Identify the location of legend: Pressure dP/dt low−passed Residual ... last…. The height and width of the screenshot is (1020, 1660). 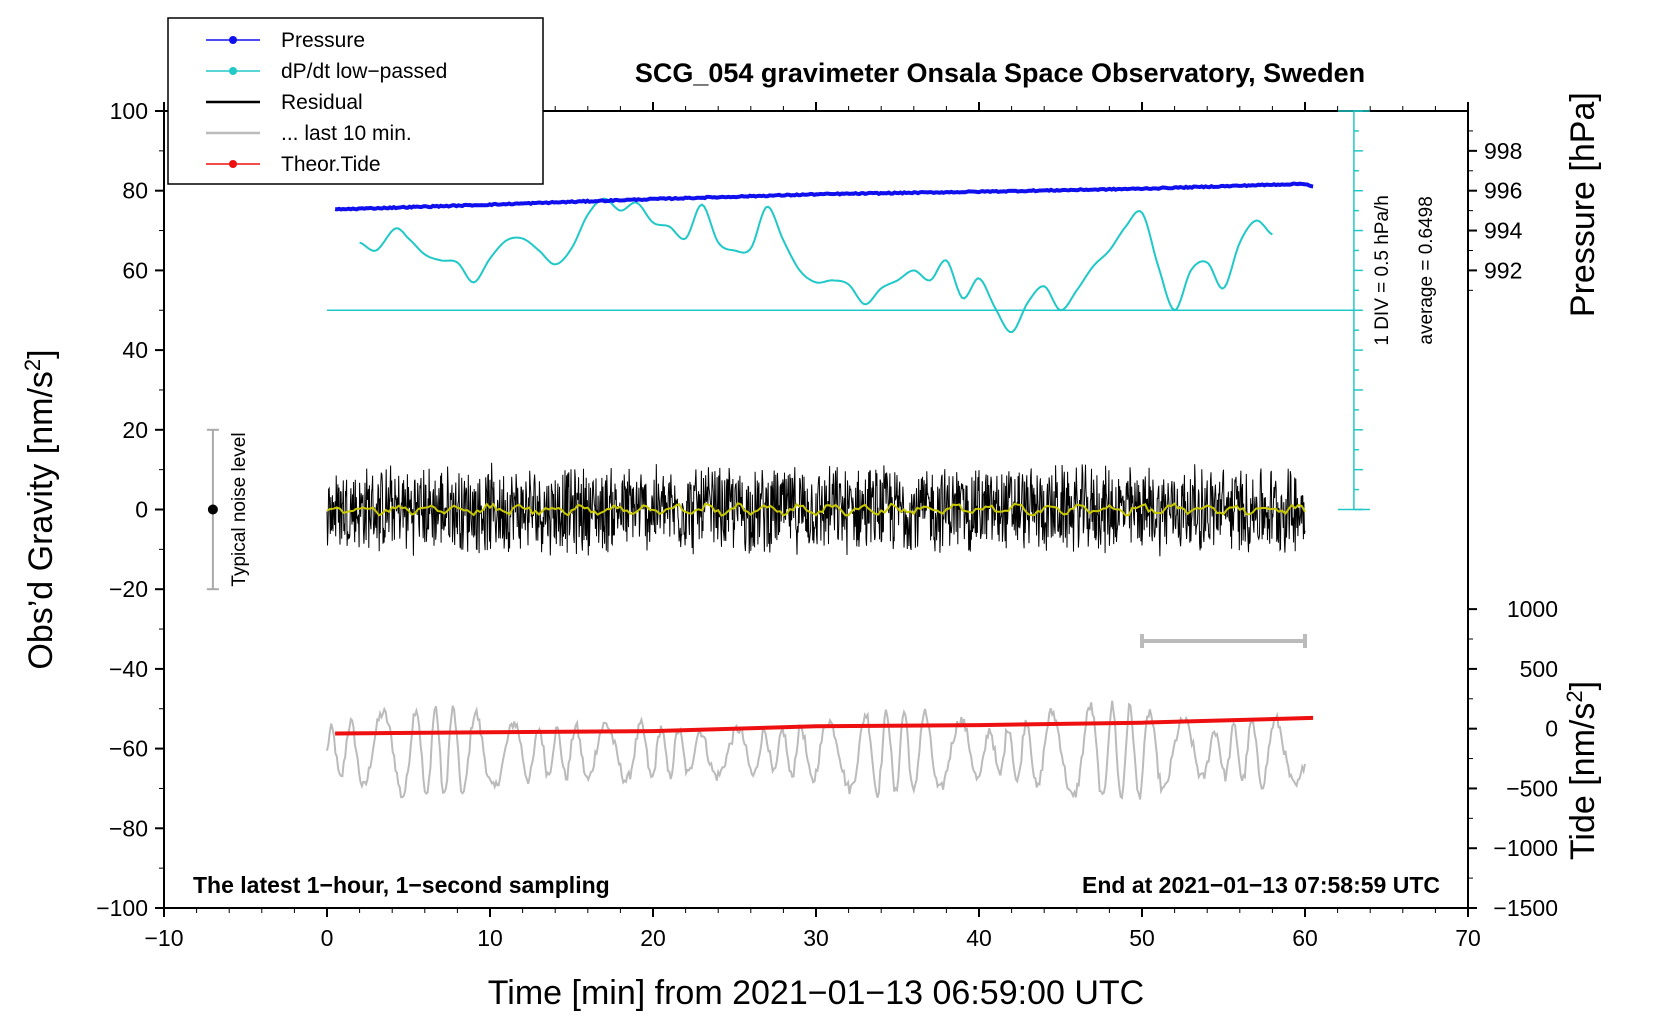
(355, 101).